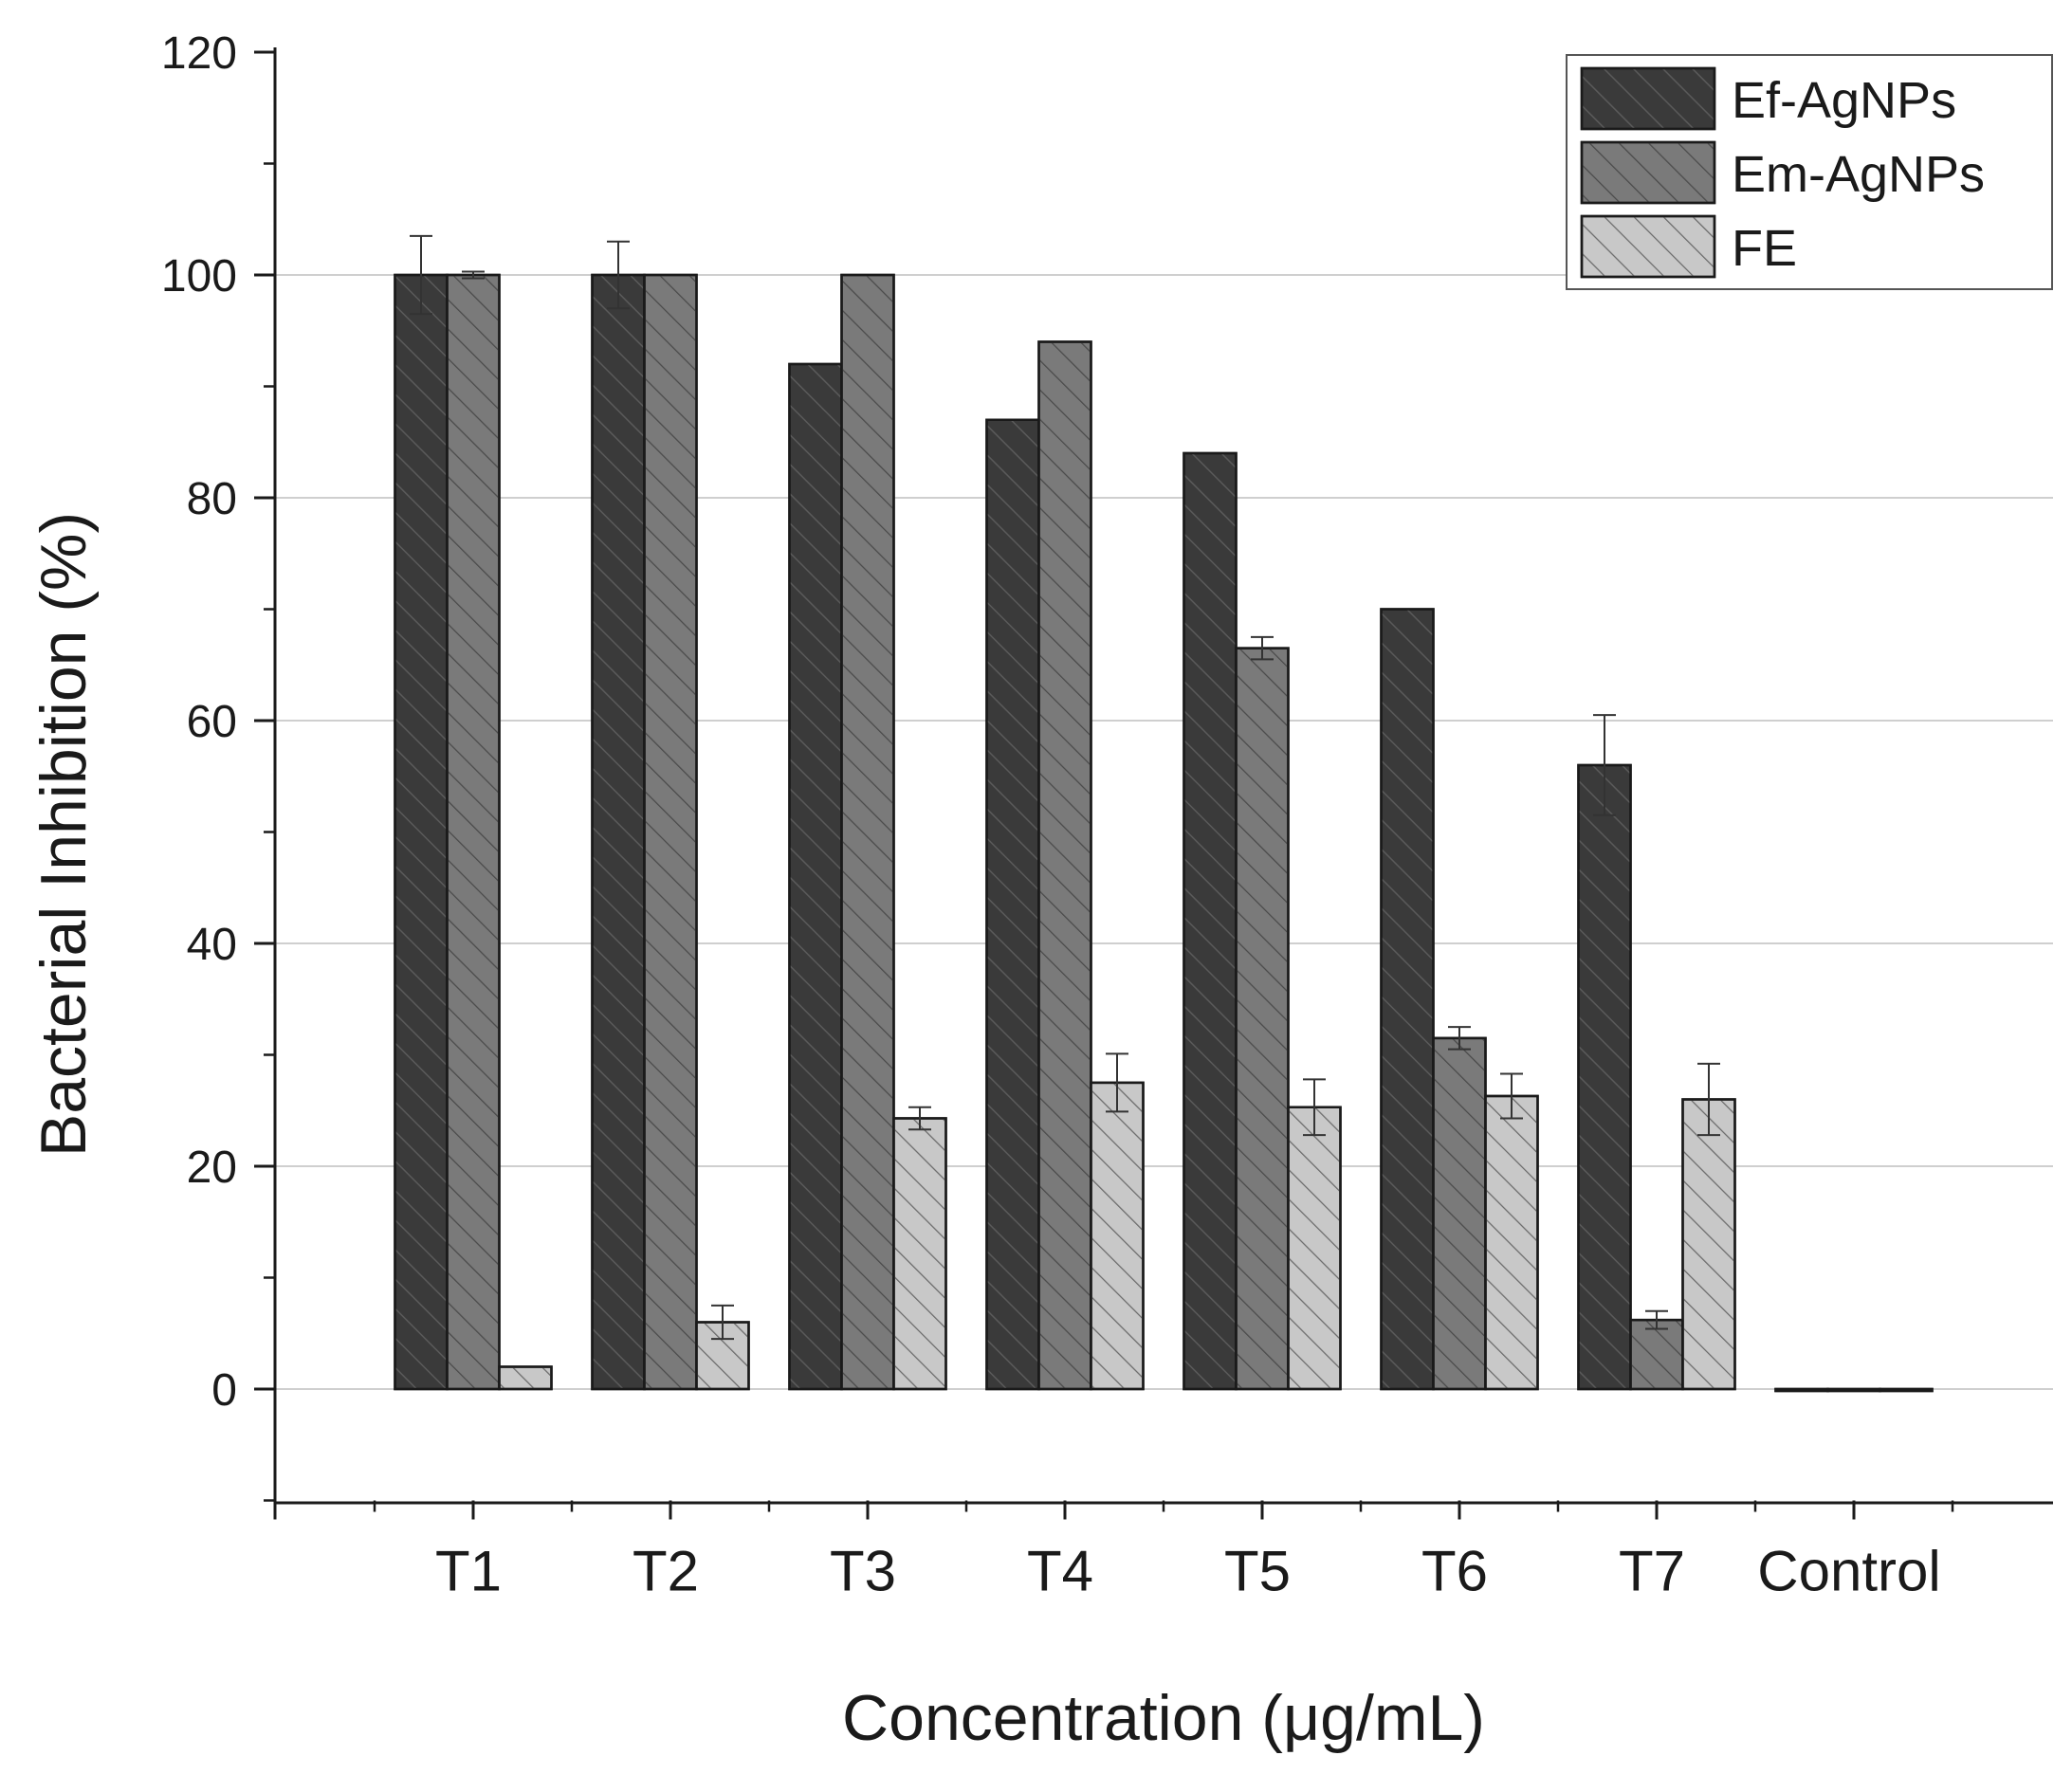 This screenshot has height=1774, width=2072. Describe the element at coordinates (1858, 174) in the screenshot. I see `legend-label: Em-AgNPs` at that location.